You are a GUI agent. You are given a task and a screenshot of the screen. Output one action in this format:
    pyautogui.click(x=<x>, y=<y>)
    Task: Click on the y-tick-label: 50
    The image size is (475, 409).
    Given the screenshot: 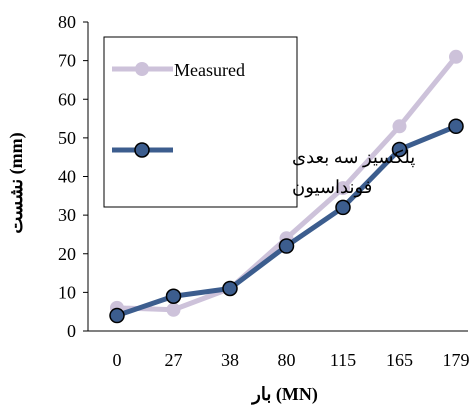 What is the action you would take?
    pyautogui.click(x=67, y=138)
    